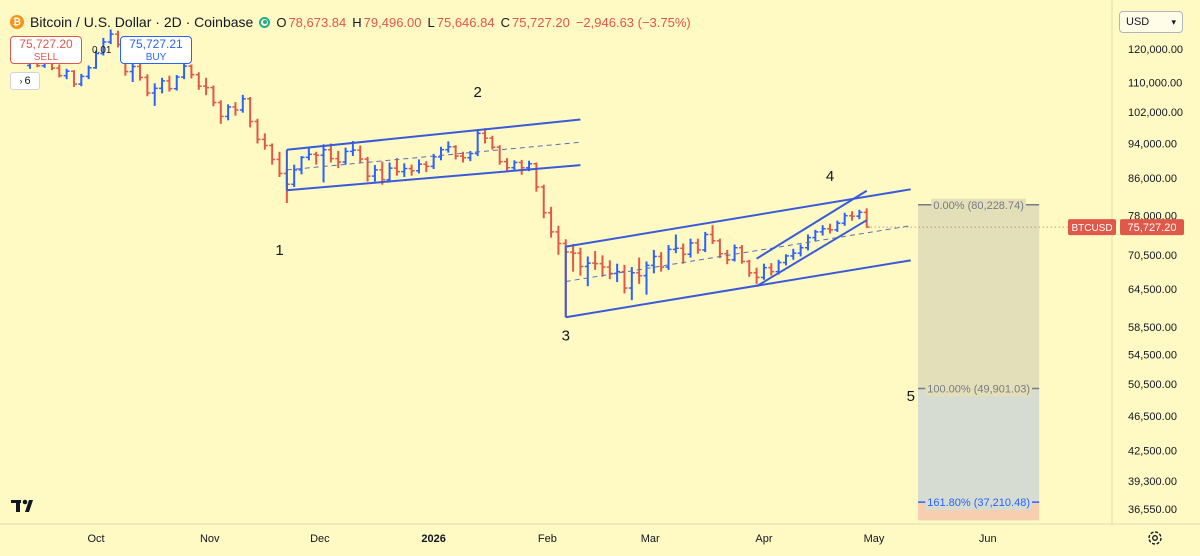  Describe the element at coordinates (1155, 538) in the screenshot. I see `settings-gear-icon` at that location.